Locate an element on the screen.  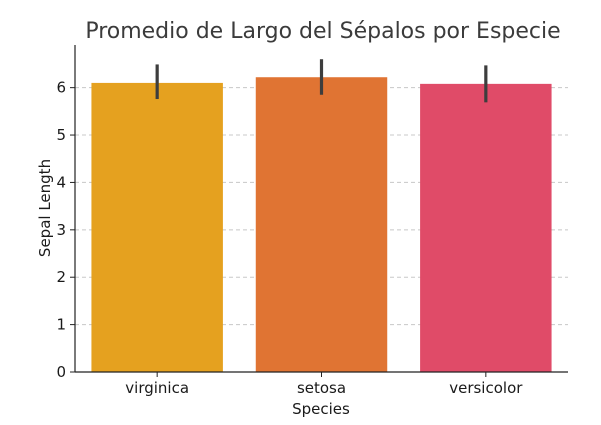
y-axis-ticks: 0 1 2 3 4 5 6 is located at coordinates (65, 230).